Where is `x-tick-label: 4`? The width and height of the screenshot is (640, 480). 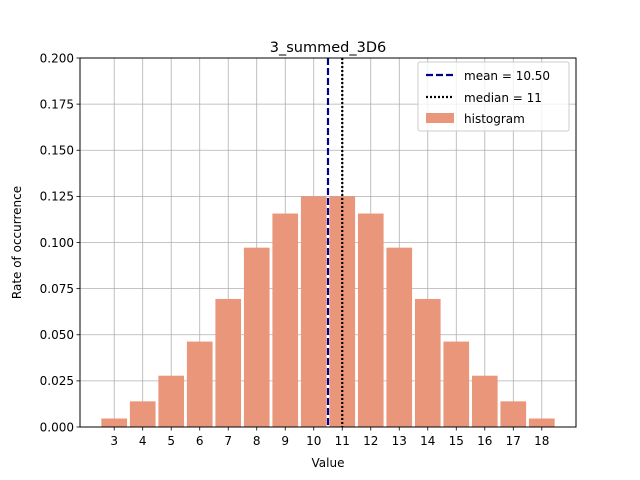
x-tick-label: 4 is located at coordinates (143, 441).